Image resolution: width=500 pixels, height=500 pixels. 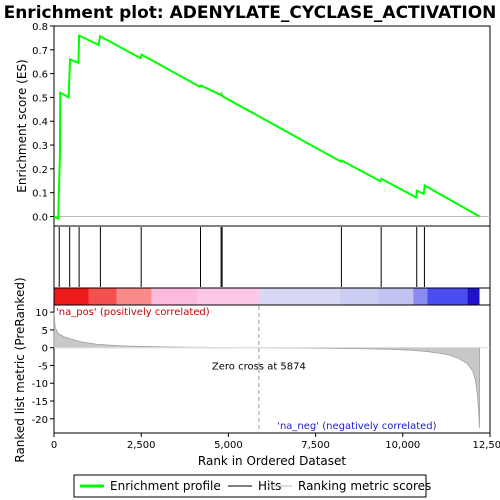 I want to click on es-y-tick-label: 0.1, so click(x=40, y=194).